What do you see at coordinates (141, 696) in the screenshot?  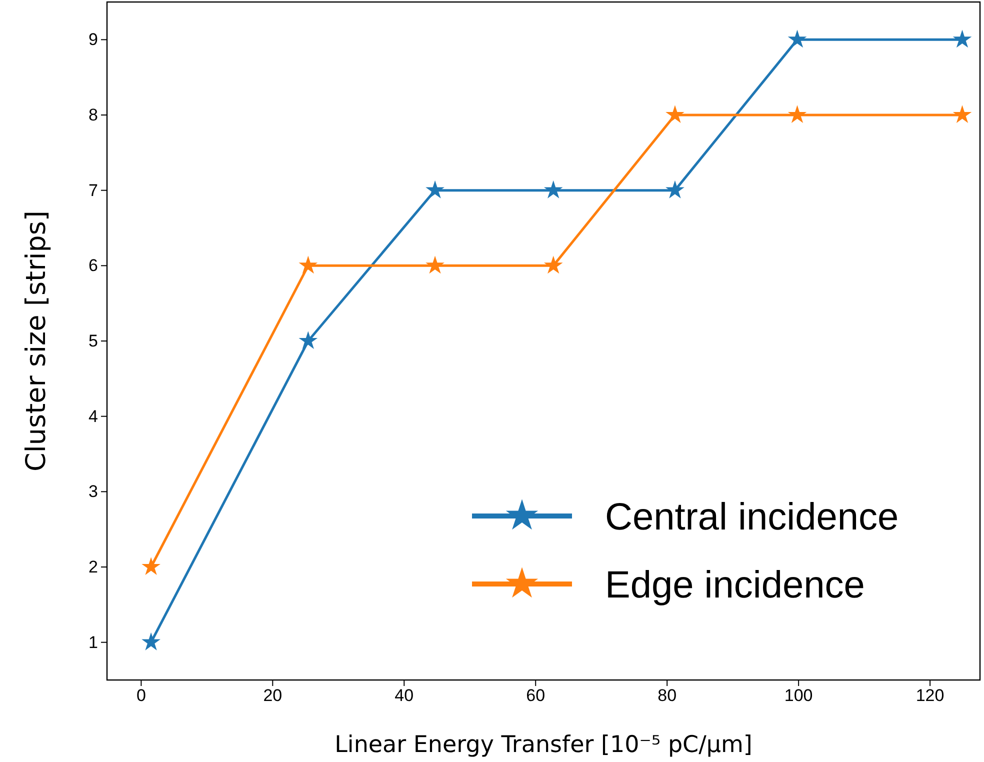 I see `x-tick-label: 0` at bounding box center [141, 696].